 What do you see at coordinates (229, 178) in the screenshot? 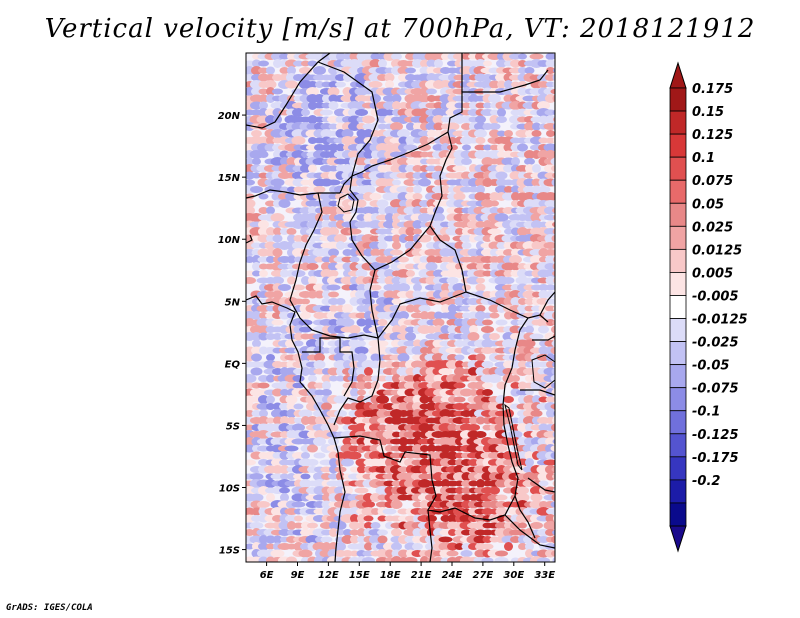
I see `y-tick-label: 15N` at bounding box center [229, 178].